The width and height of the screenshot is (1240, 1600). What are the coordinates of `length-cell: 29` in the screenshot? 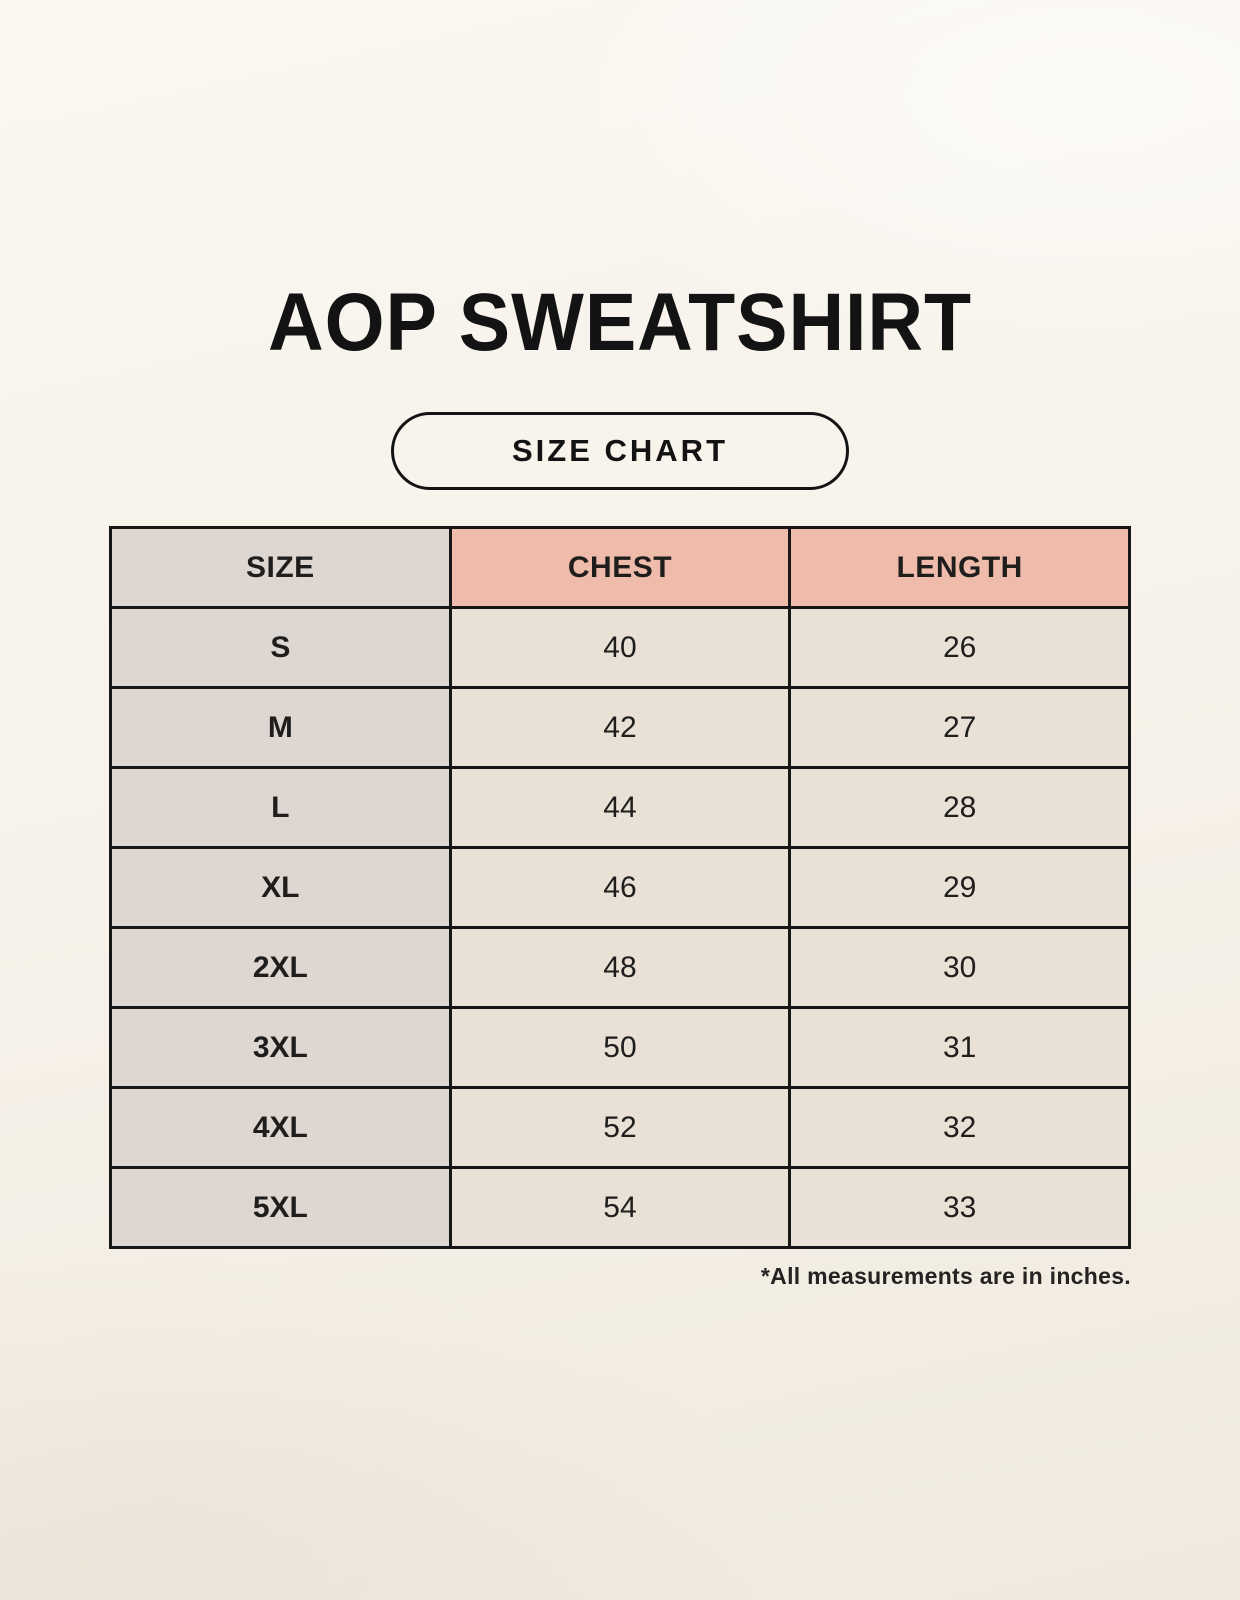 It's located at (959, 887).